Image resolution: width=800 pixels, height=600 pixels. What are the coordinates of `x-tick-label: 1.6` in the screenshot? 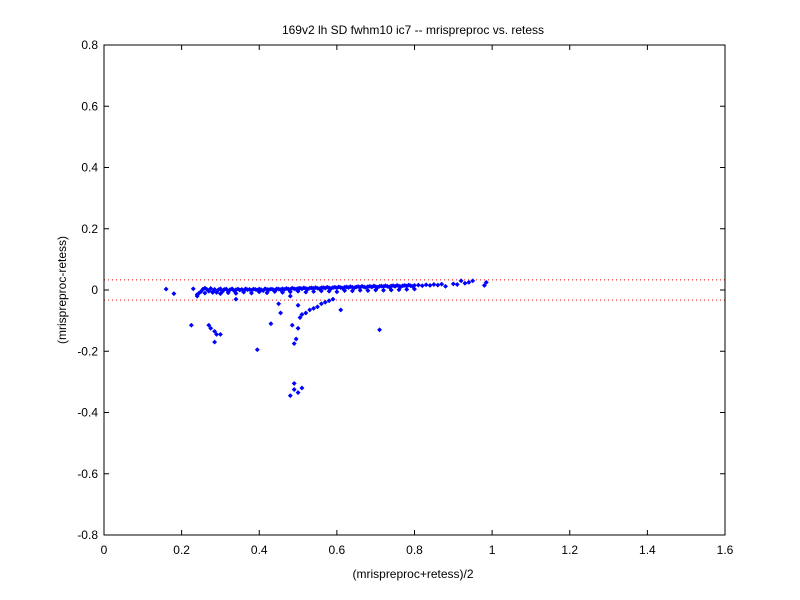 It's located at (725, 550).